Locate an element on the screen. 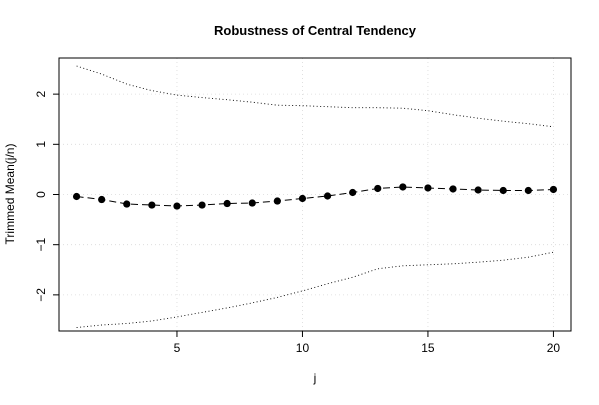 This screenshot has height=405, width=599. mean-line is located at coordinates (315, 196).